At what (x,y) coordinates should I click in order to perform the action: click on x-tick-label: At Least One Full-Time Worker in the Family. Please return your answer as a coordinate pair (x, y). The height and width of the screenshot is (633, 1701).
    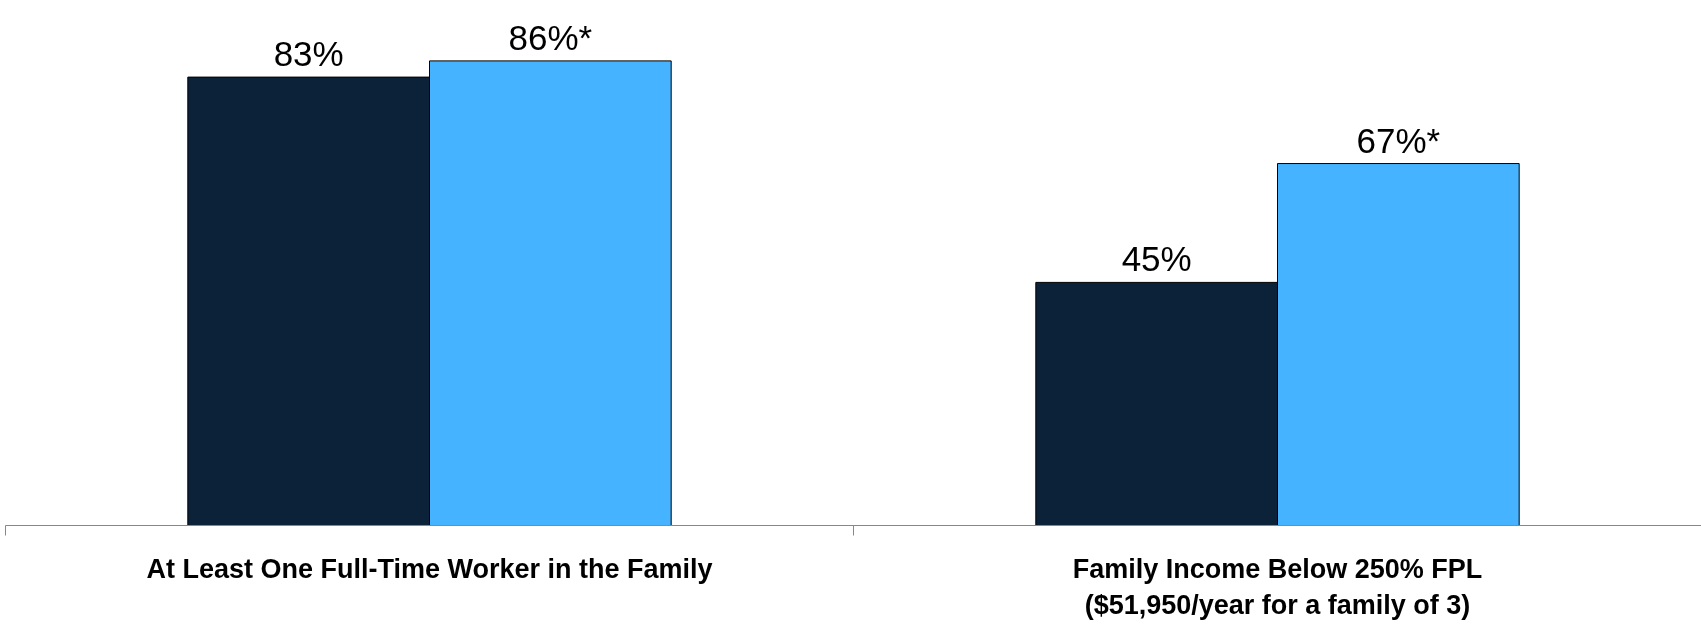
    Looking at the image, I should click on (429, 568).